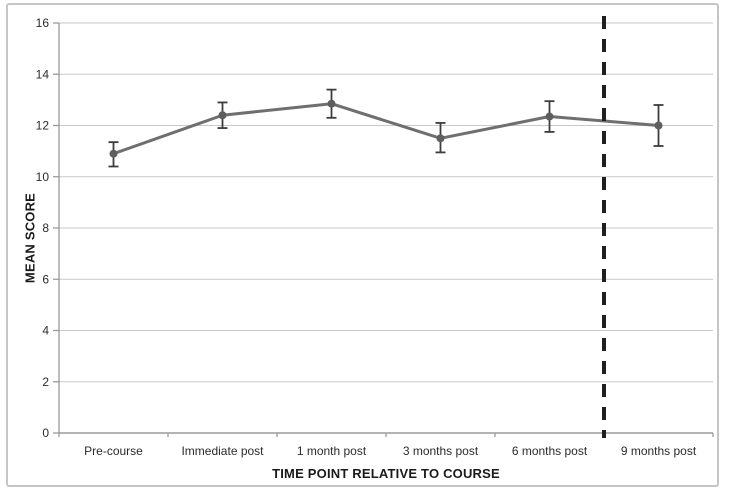 This screenshot has height=499, width=729. What do you see at coordinates (659, 451) in the screenshot?
I see `x-category-label: 9 months post` at bounding box center [659, 451].